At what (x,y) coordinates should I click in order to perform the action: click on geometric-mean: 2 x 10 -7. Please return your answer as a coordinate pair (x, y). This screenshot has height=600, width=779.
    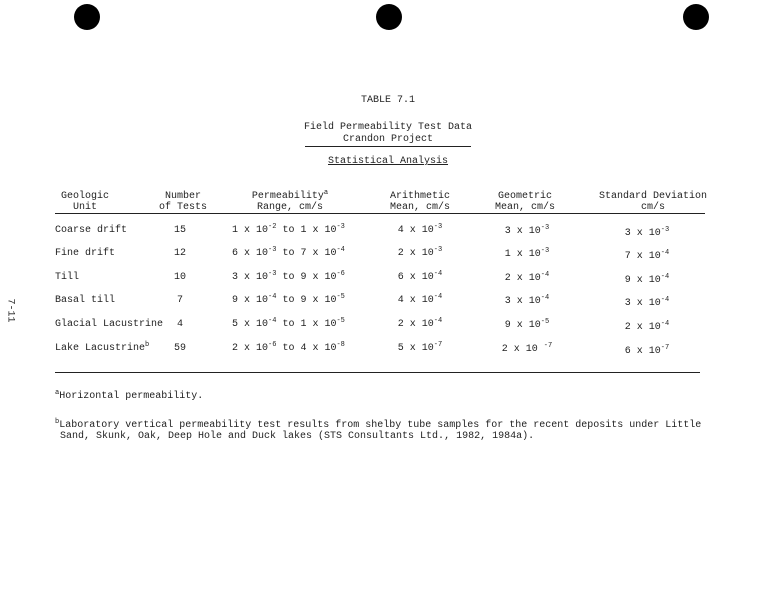
    Looking at the image, I should click on (527, 349).